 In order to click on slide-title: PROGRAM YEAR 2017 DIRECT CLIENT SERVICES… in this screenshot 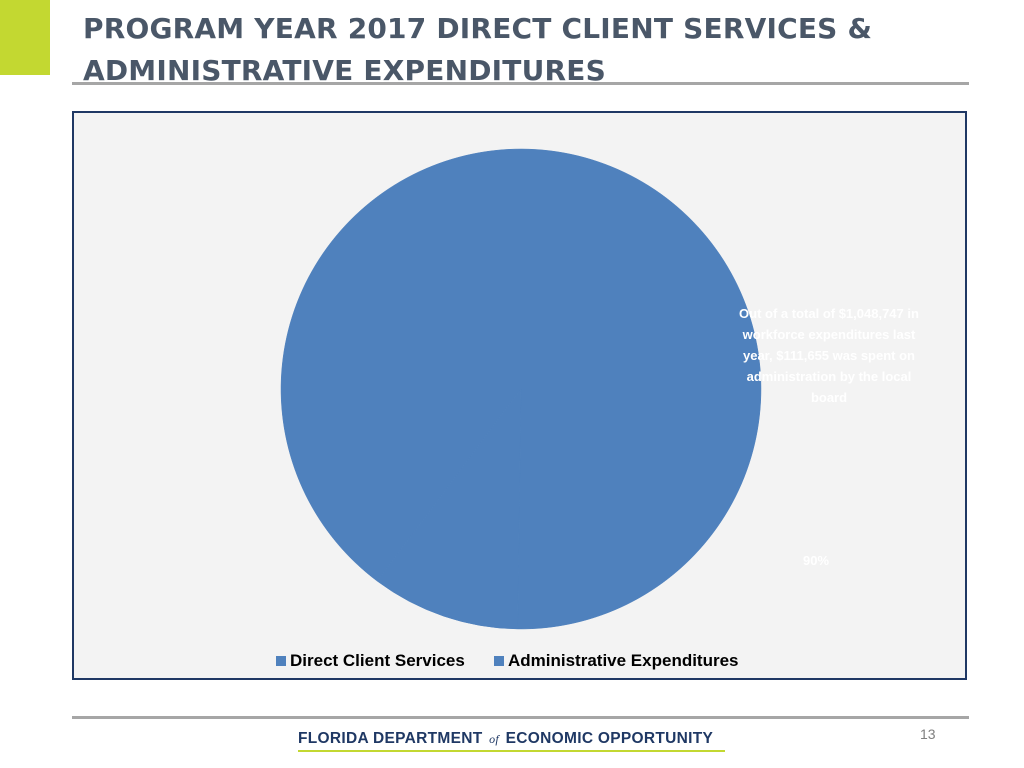, I will do `click(477, 50)`.